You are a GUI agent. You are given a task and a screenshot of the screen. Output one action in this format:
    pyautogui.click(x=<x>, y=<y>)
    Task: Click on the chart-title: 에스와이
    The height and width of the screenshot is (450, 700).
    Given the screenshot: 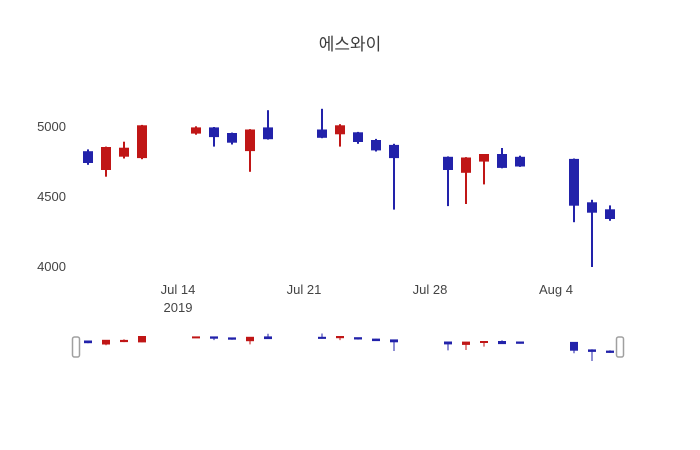 What is the action you would take?
    pyautogui.click(x=350, y=44)
    